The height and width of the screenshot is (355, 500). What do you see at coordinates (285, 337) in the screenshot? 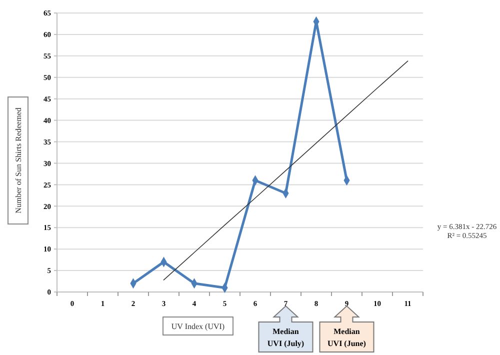
I see `text: Median UVI (July)` at bounding box center [285, 337].